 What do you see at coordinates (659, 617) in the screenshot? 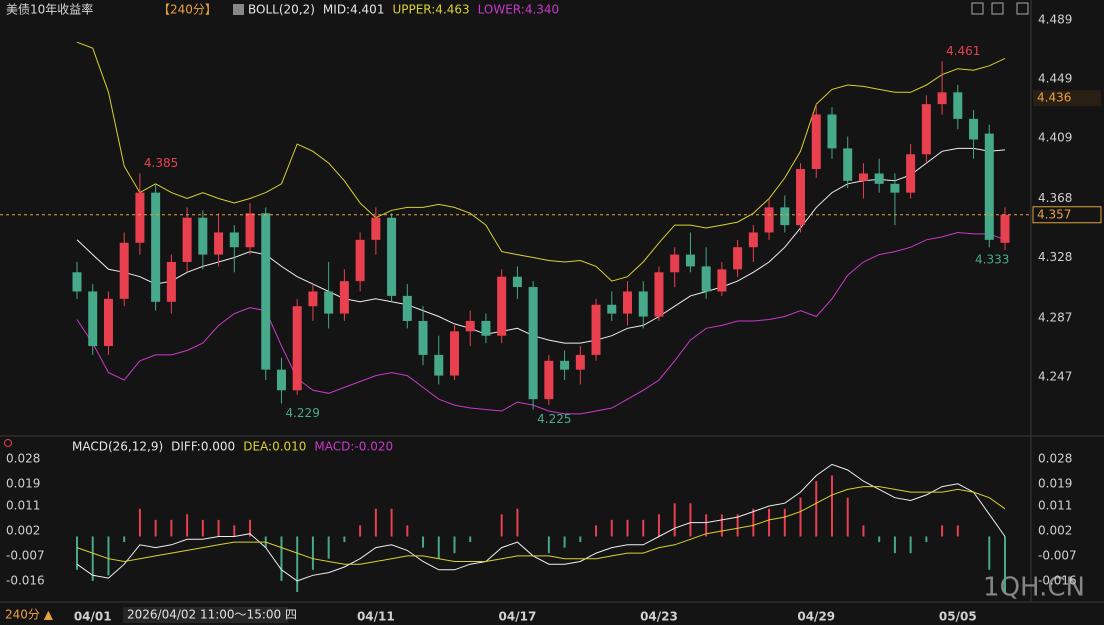
I see `x-tick-label: 04/23` at bounding box center [659, 617].